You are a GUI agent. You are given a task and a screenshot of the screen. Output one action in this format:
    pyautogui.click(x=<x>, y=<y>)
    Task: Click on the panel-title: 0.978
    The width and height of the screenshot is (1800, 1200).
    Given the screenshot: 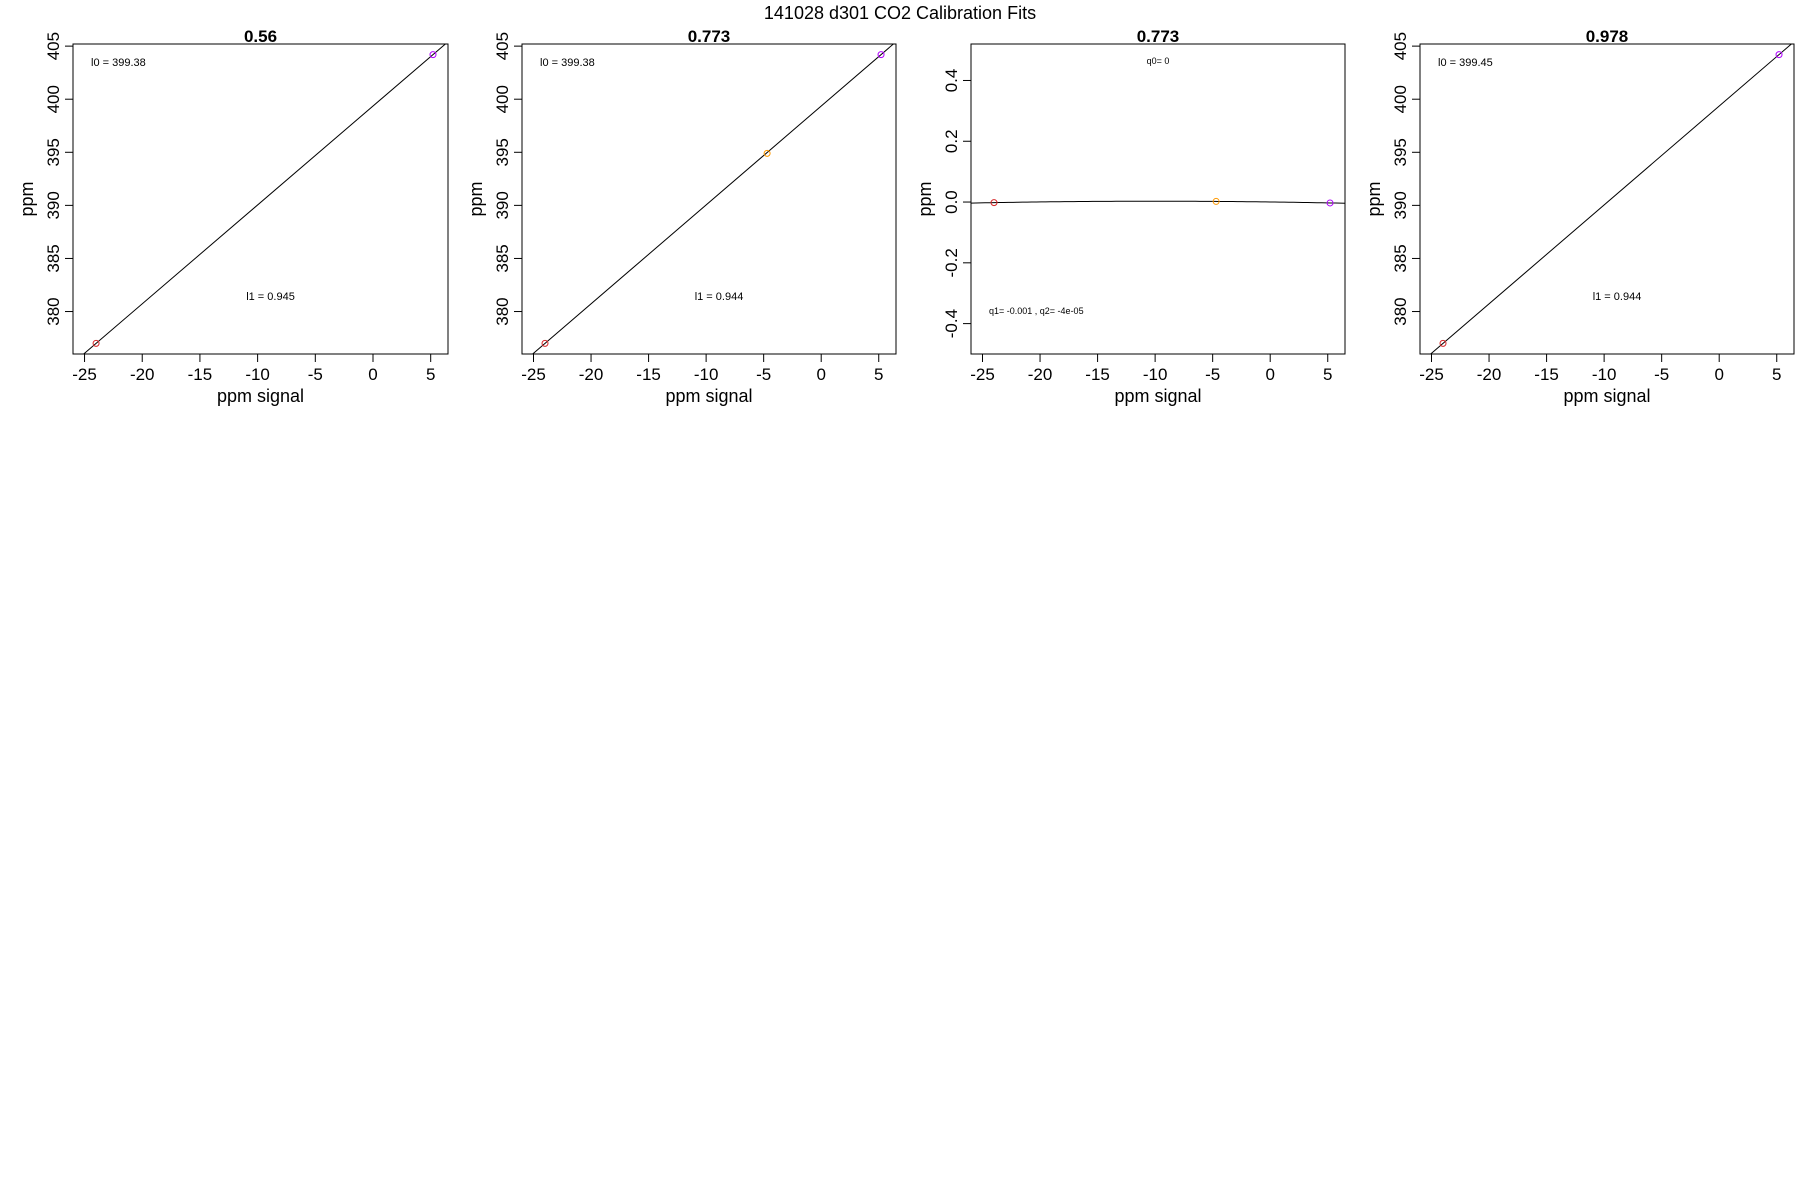 What is the action you would take?
    pyautogui.click(x=1607, y=36)
    